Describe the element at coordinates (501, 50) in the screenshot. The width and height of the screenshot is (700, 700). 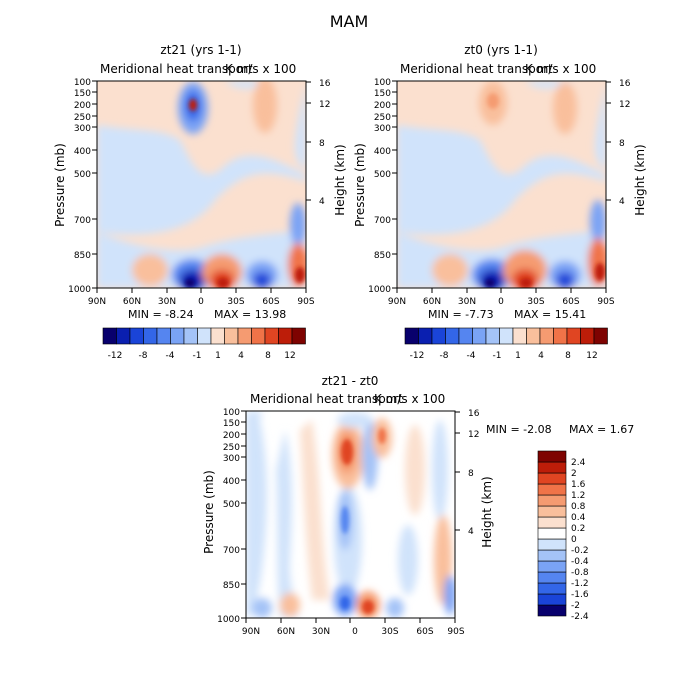
I see `panel-title: zt0 (yrs 1-1)` at that location.